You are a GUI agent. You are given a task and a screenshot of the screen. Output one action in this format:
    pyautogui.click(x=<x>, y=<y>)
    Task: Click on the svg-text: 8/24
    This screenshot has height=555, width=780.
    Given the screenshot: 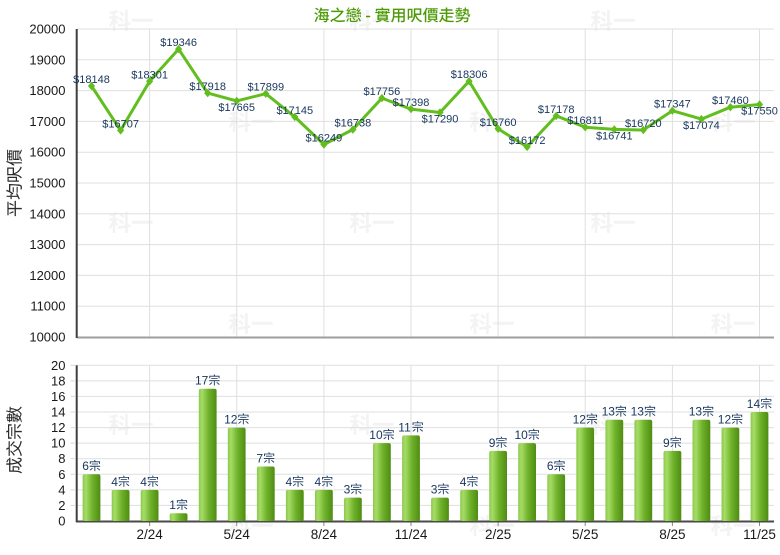 What is the action you would take?
    pyautogui.click(x=324, y=534)
    